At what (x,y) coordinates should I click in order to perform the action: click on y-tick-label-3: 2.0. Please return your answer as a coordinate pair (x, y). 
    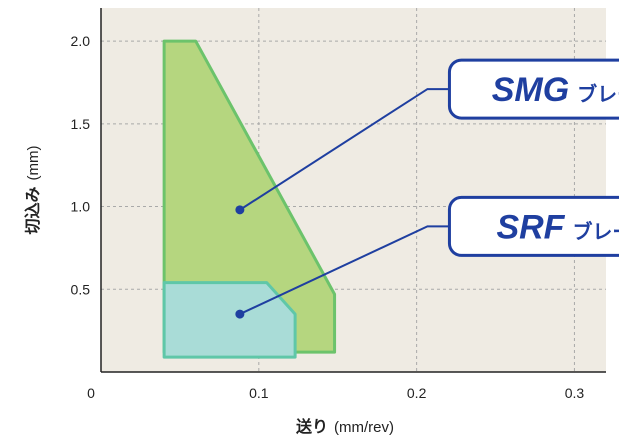
    Looking at the image, I should click on (81, 41).